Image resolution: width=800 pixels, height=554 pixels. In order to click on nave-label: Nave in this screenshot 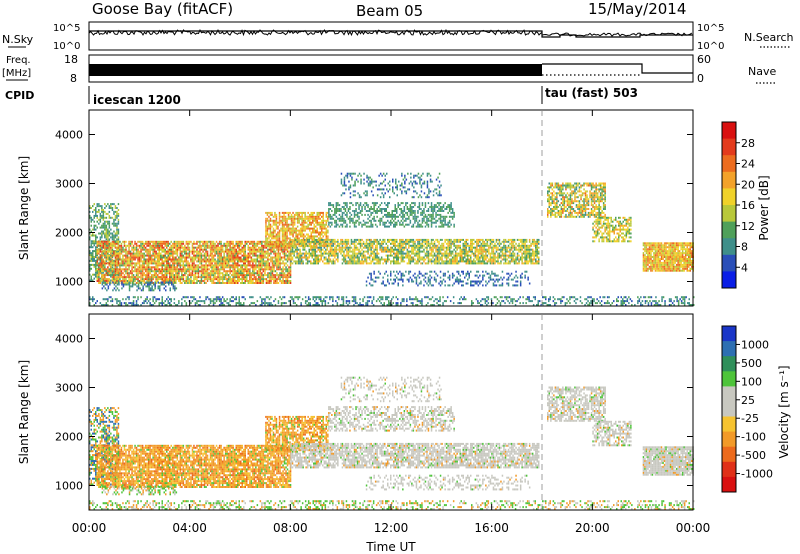, I will do `click(762, 71)`.